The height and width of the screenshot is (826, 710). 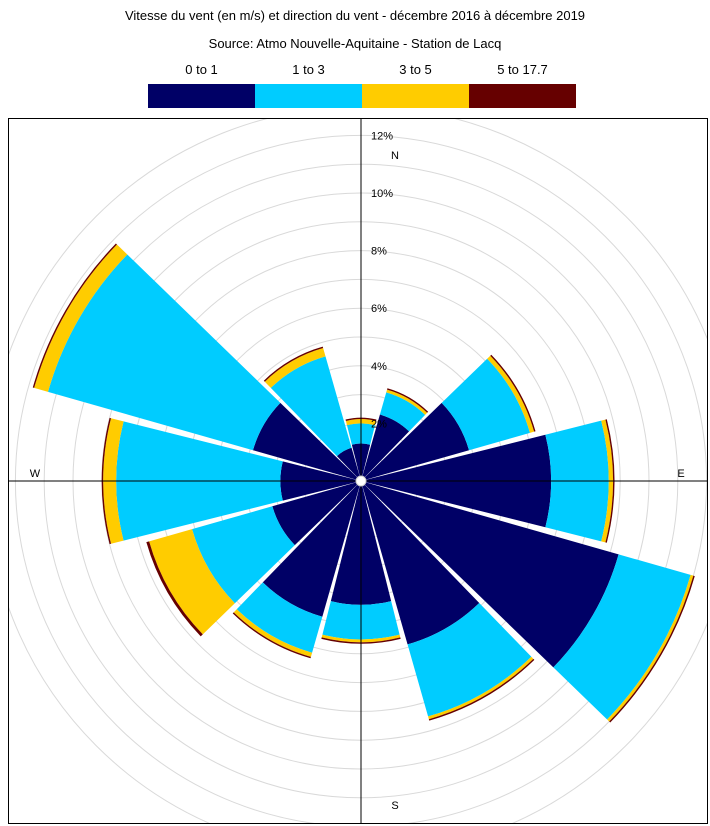 I want to click on center-dot, so click(x=361, y=481).